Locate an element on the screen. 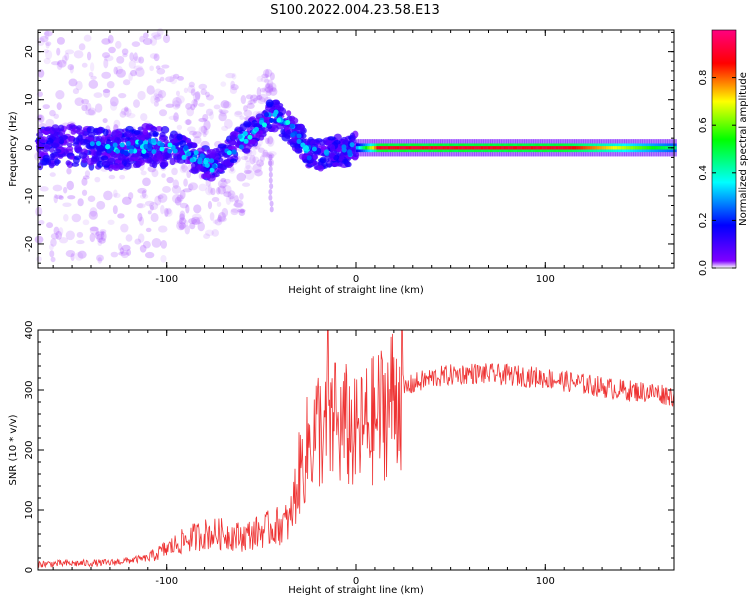  colorbar-ticks: 0.0 0.2 0.4 0.6 0.8 is located at coordinates (717, 173).